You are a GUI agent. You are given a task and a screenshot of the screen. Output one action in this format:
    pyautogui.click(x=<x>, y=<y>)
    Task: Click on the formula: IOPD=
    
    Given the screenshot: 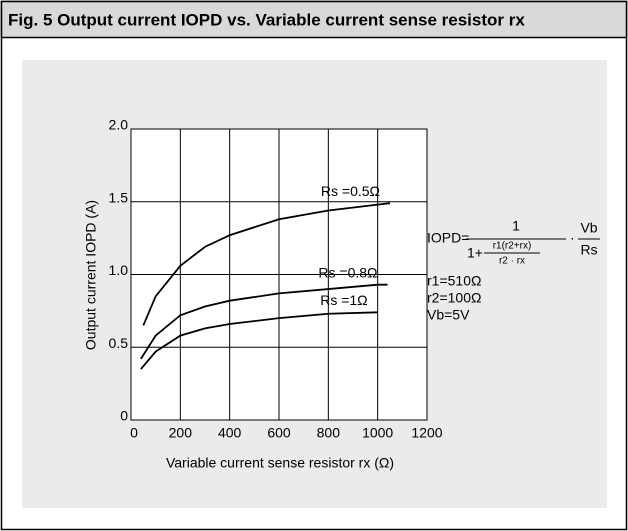 What is the action you would take?
    pyautogui.click(x=448, y=238)
    